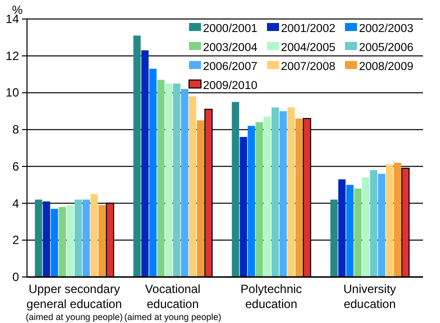 The width and height of the screenshot is (440, 323). I want to click on legend-label: 2000/2001, so click(230, 29).